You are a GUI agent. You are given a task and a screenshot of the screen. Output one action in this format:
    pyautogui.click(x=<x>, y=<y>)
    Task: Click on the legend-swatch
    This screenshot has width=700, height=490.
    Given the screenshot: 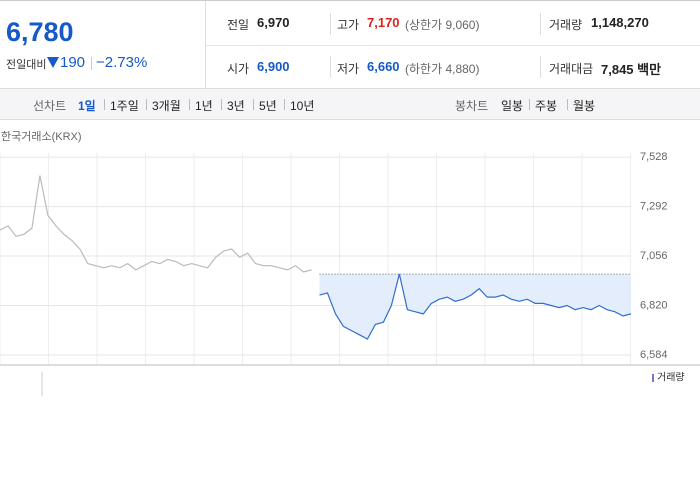 What is the action you would take?
    pyautogui.click(x=653, y=378)
    